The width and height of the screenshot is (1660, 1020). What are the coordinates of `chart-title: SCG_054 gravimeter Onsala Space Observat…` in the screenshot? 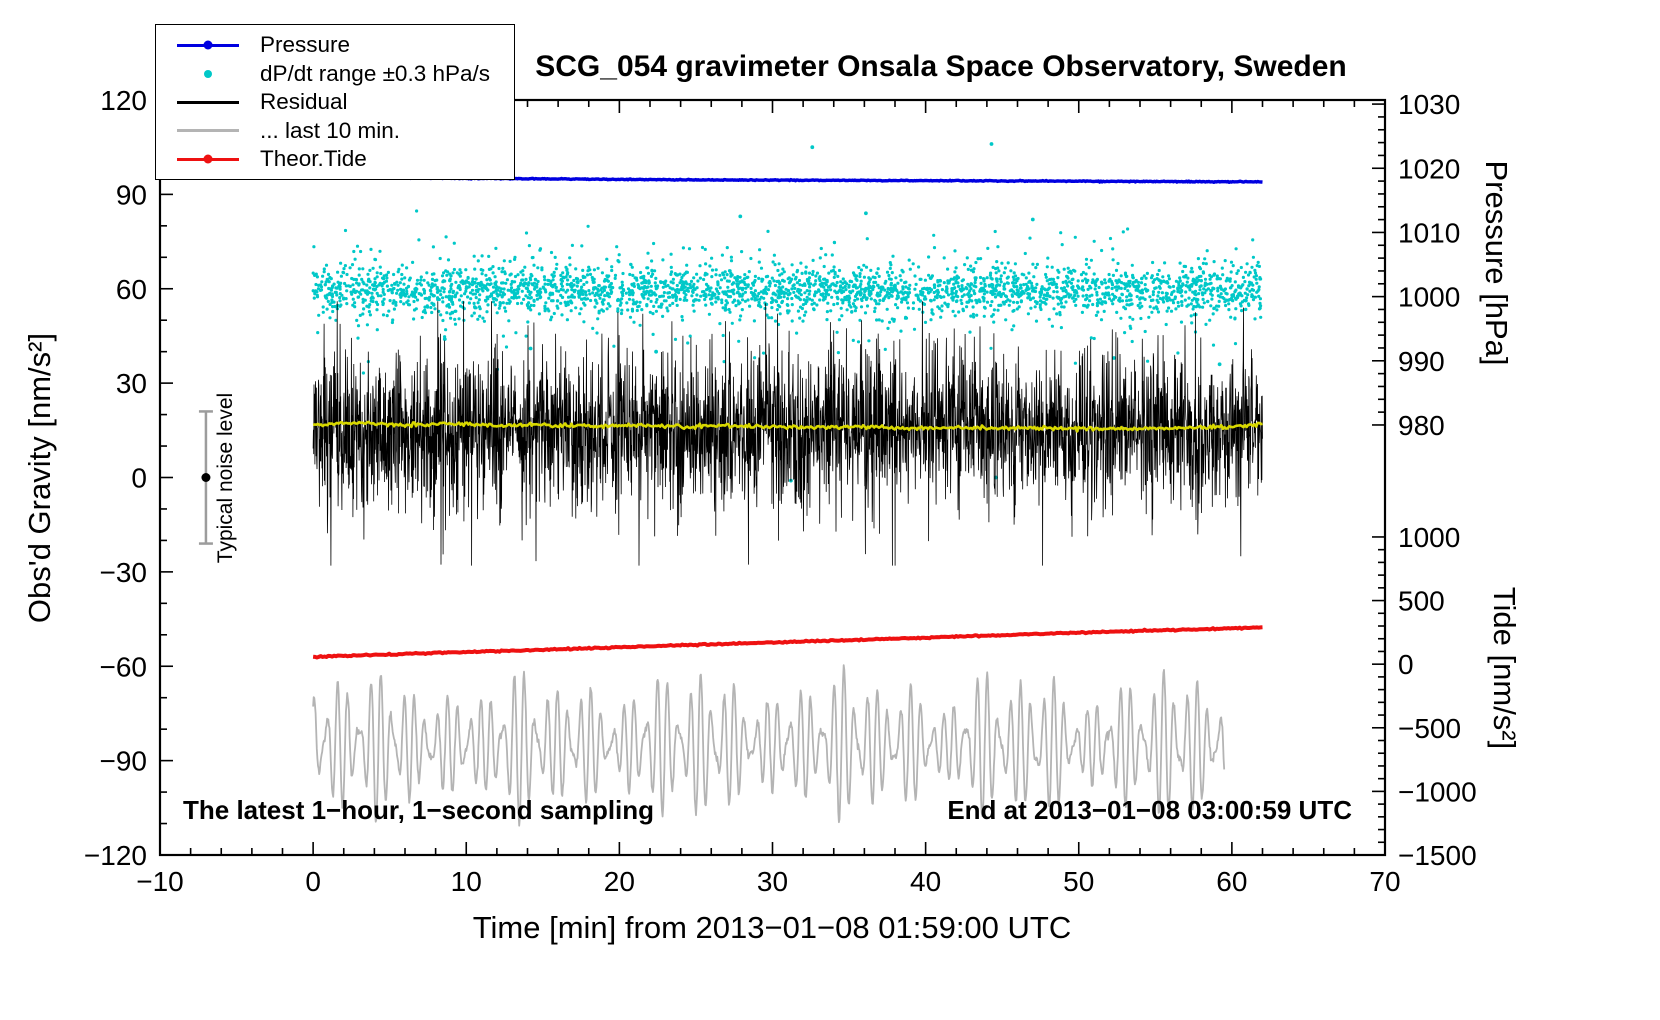 It's located at (941, 66).